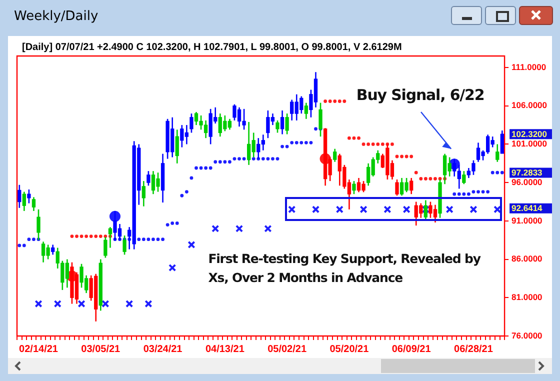  I want to click on y-tick-label: 96.0000, so click(527, 181).